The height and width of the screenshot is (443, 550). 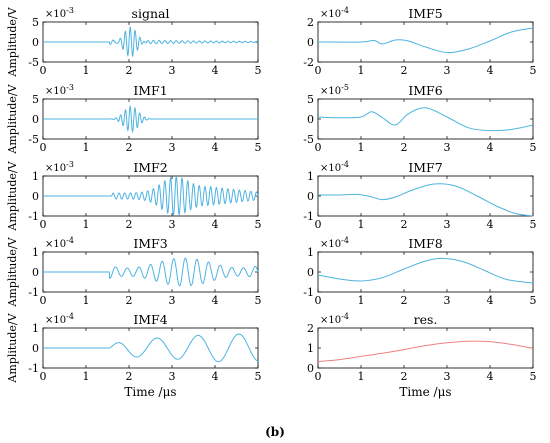 I want to click on axis-multiplier: ×10⁻³, so click(x=59, y=13).